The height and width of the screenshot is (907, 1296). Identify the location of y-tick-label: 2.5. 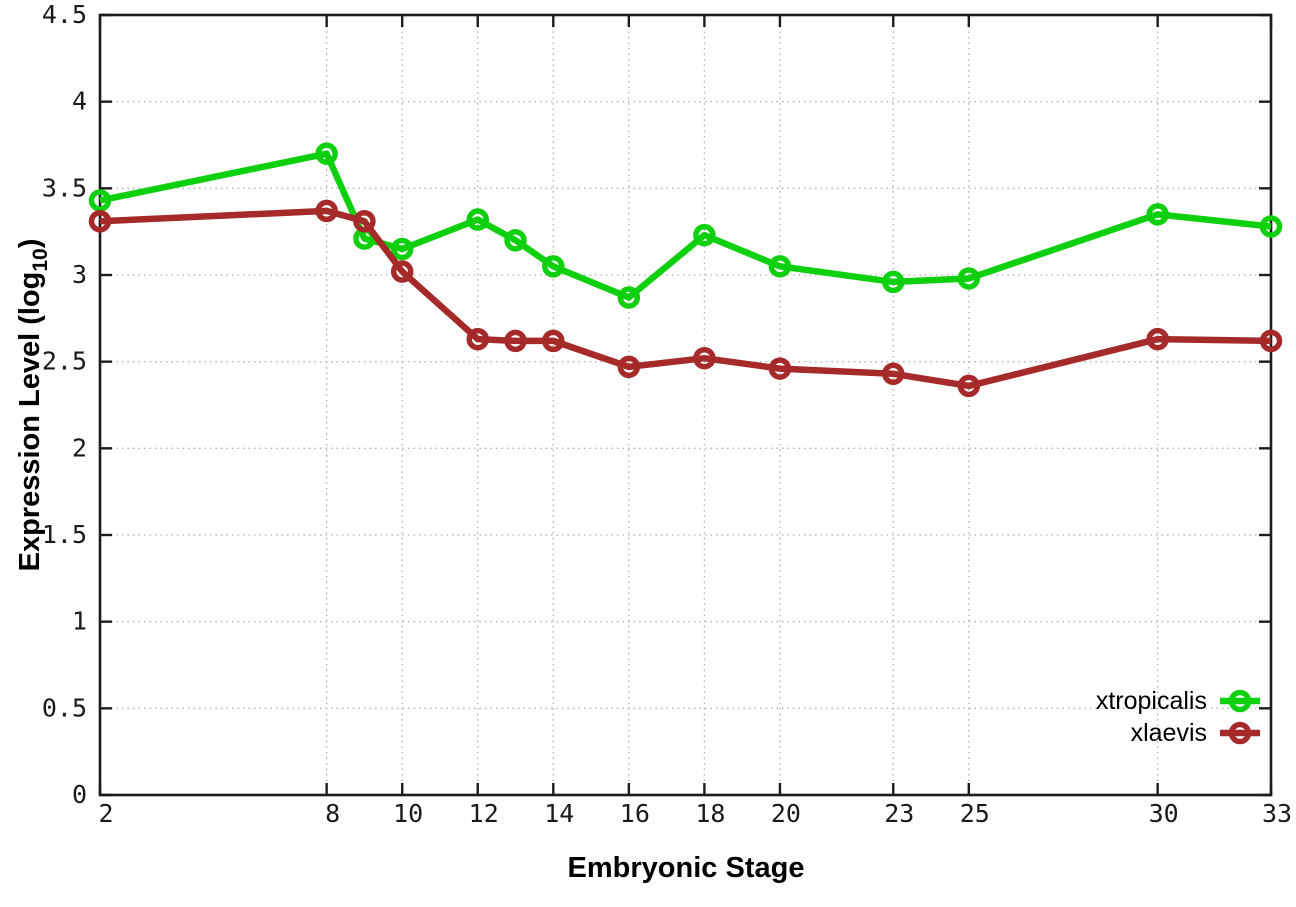
(64, 361).